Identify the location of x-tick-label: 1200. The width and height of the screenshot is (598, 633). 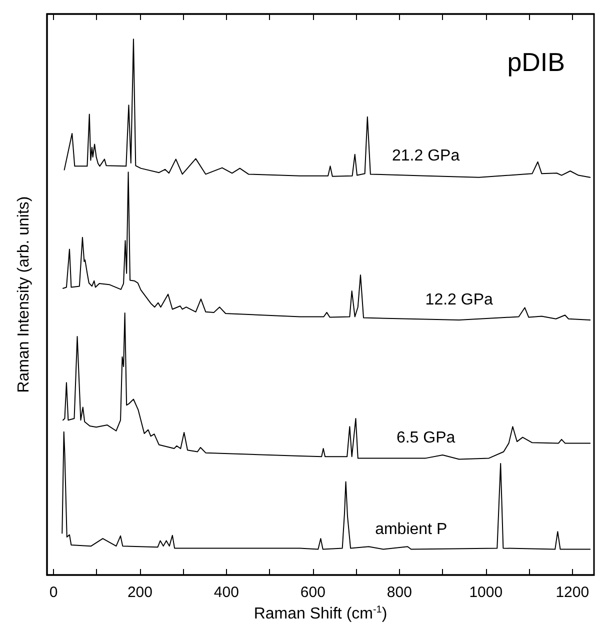
(573, 592).